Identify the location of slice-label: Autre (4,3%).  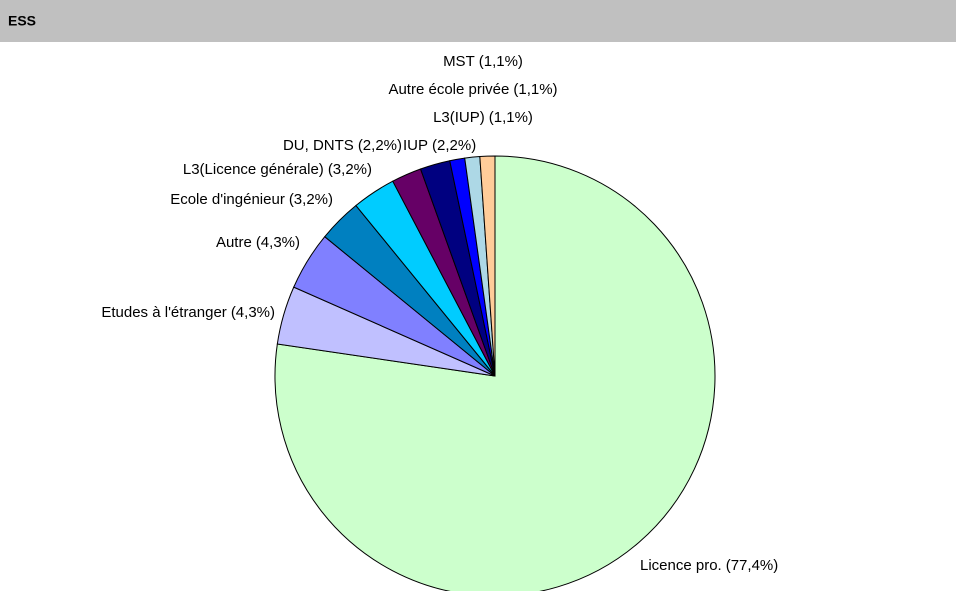
(258, 242).